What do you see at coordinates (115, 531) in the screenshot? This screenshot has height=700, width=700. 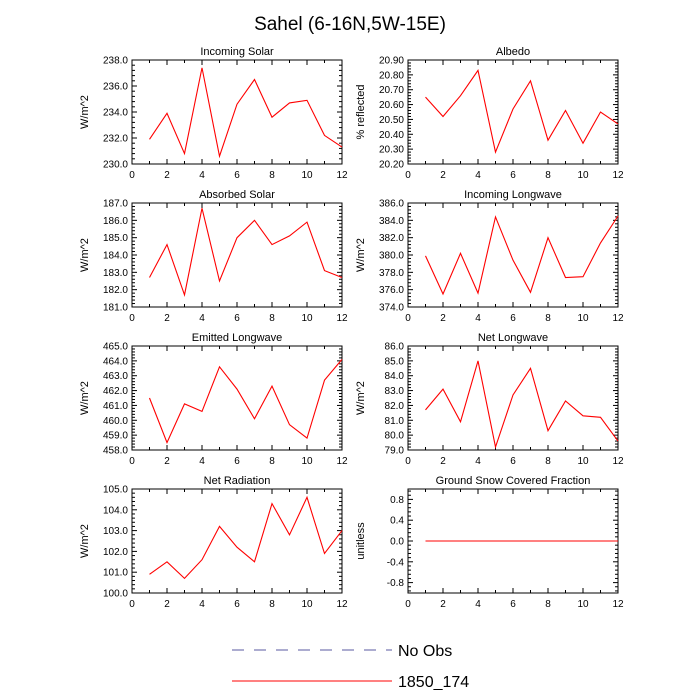 I see `y-tick-label: 103.0` at bounding box center [115, 531].